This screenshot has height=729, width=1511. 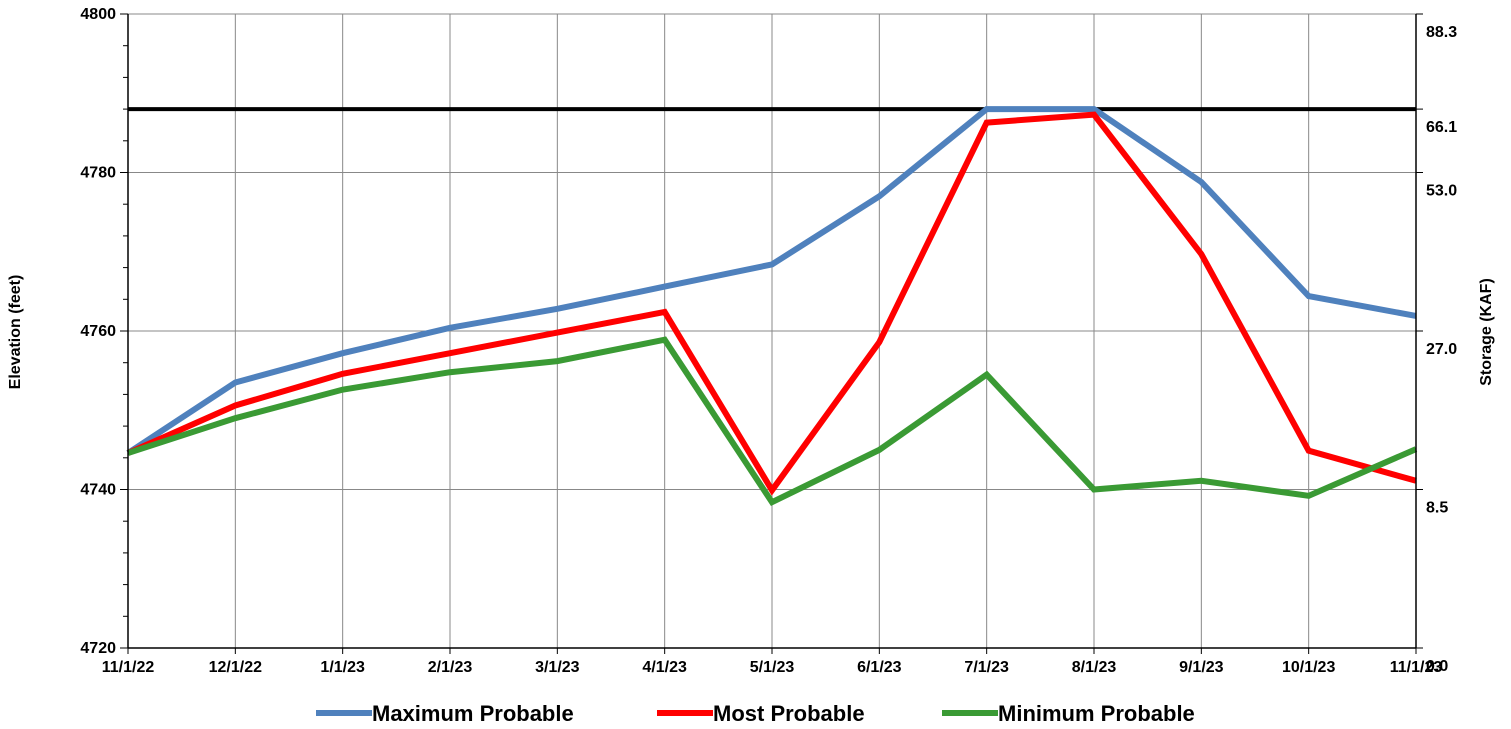 I want to click on y2-tick-label: 8.5, so click(x=1437, y=508).